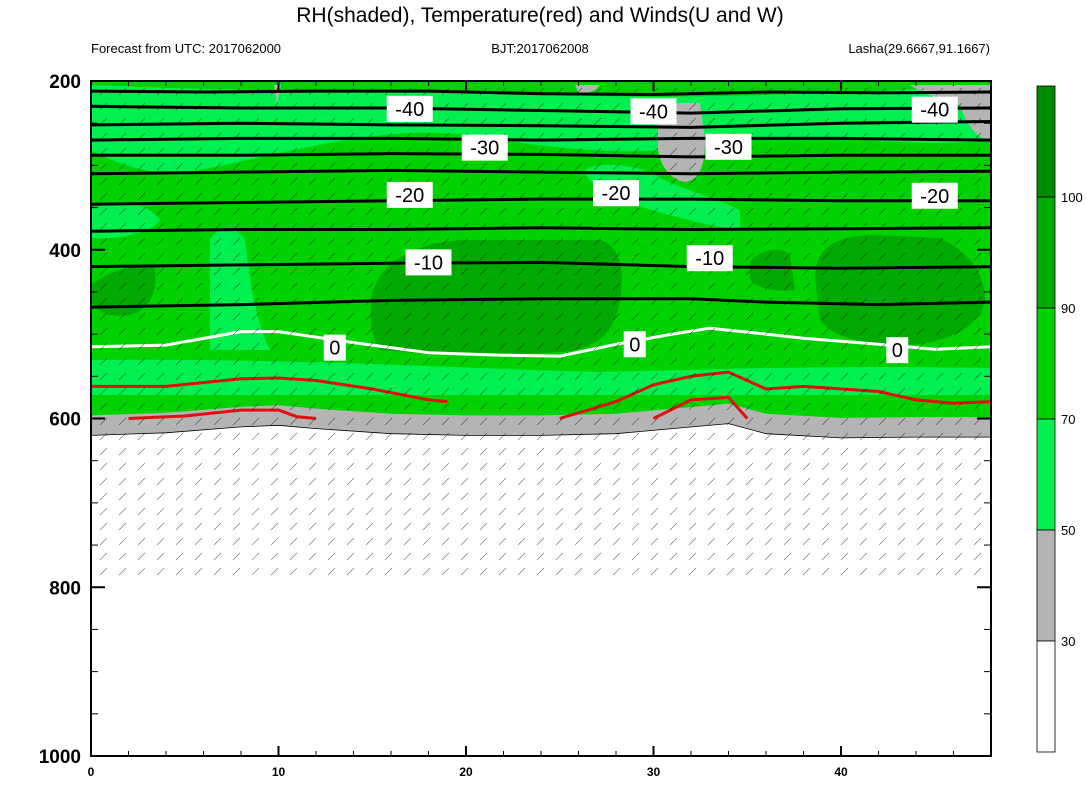  What do you see at coordinates (65, 251) in the screenshot?
I see `y-tick-label: 400` at bounding box center [65, 251].